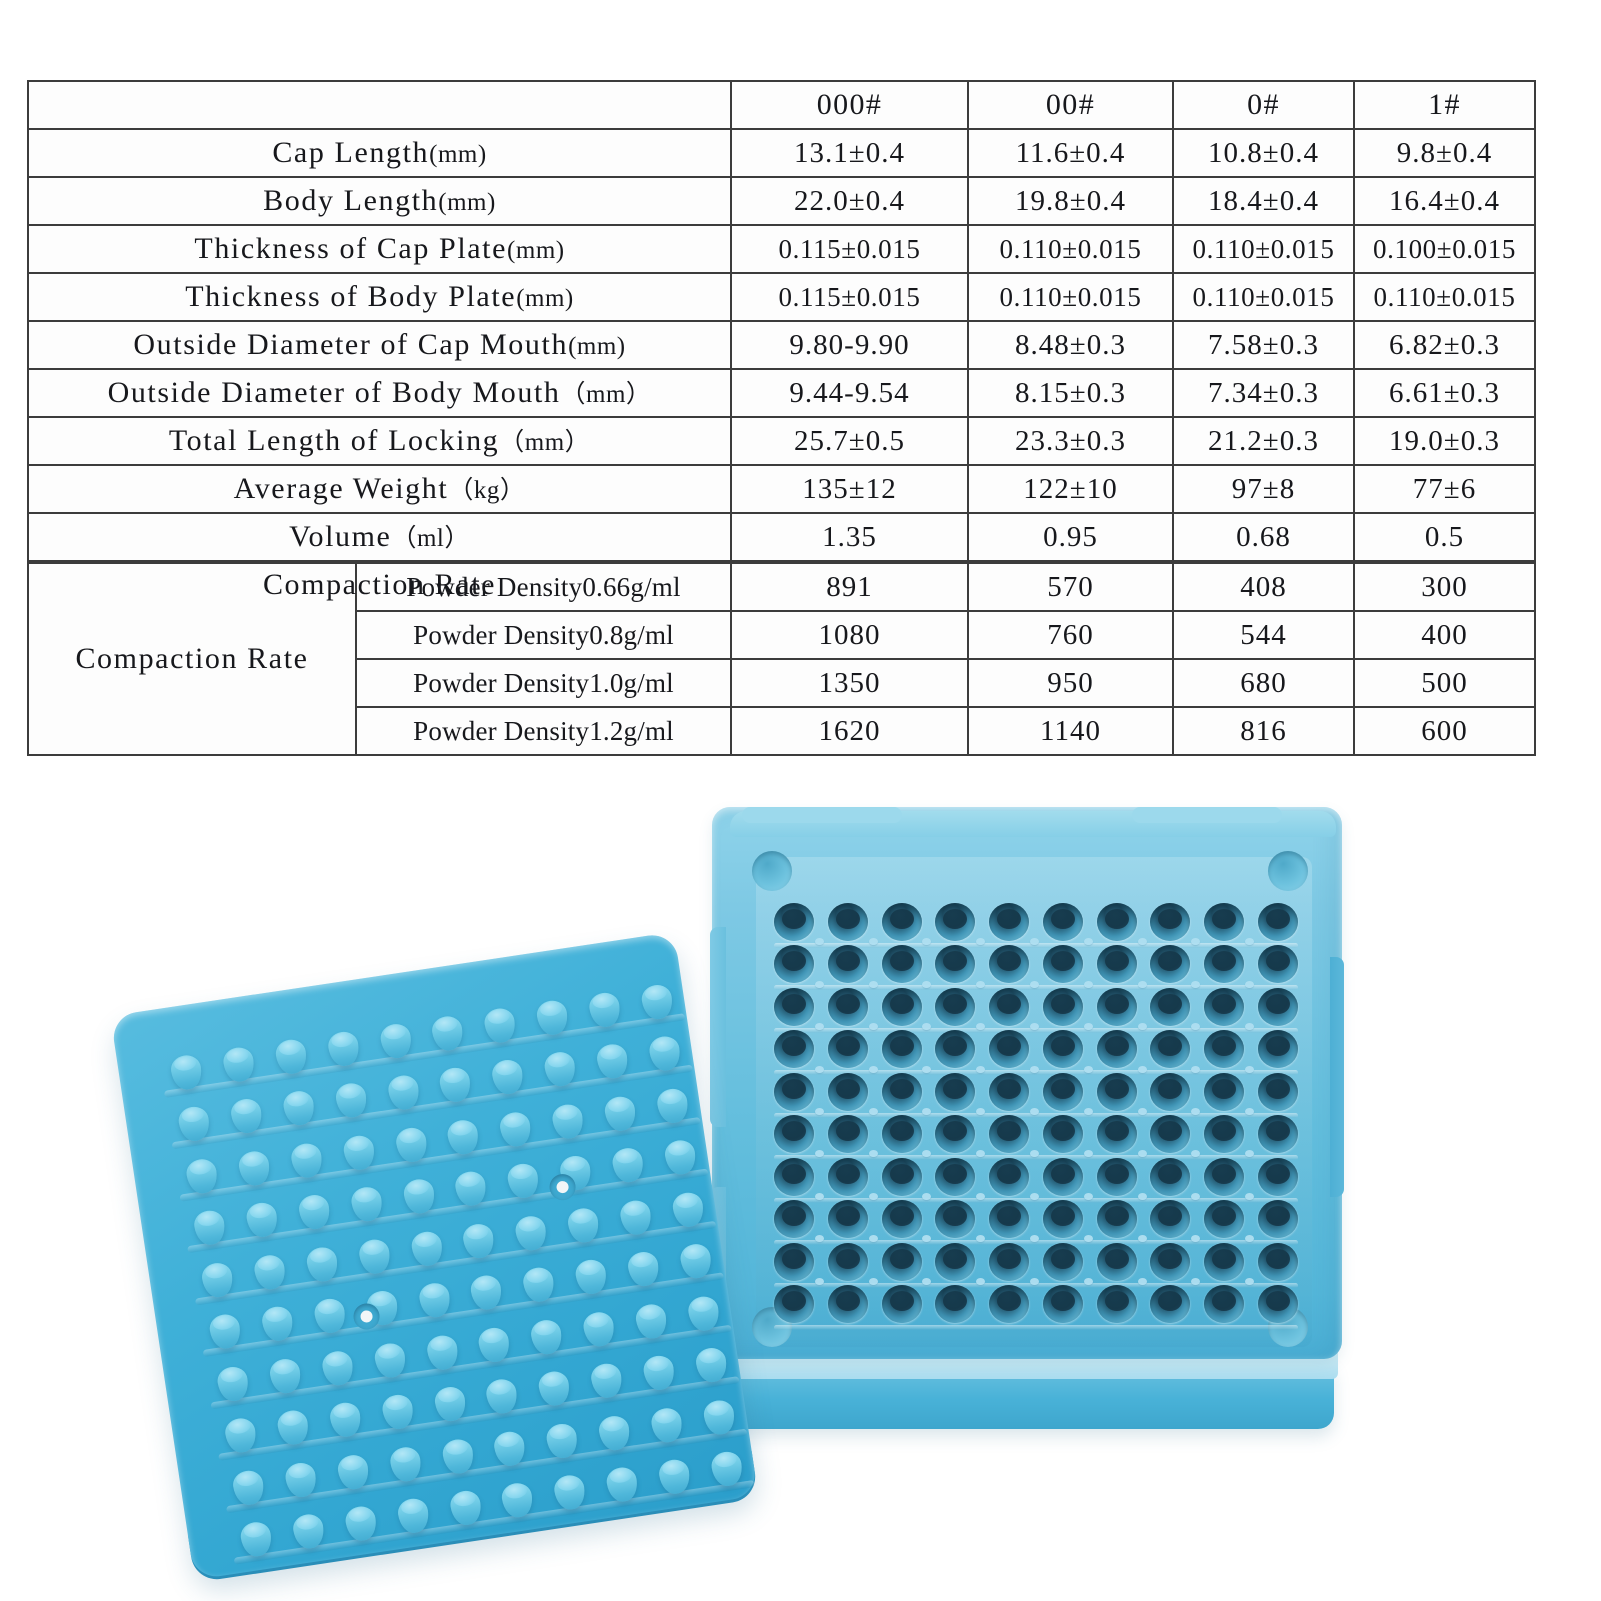  What do you see at coordinates (1444, 587) in the screenshot?
I see `cell-value: 300` at bounding box center [1444, 587].